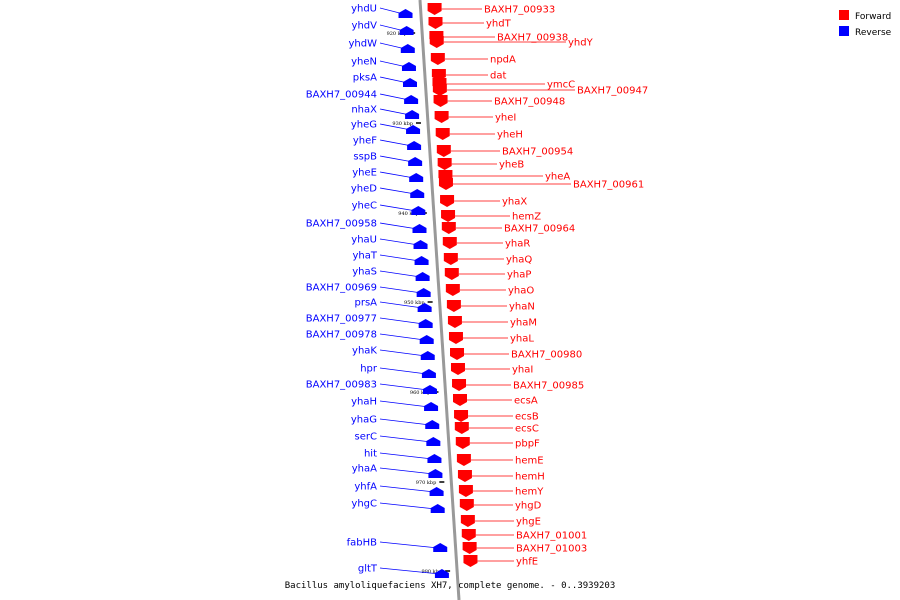 The height and width of the screenshot is (600, 900). Describe the element at coordinates (527, 444) in the screenshot. I see `gene-label-forward: pbpF` at that location.